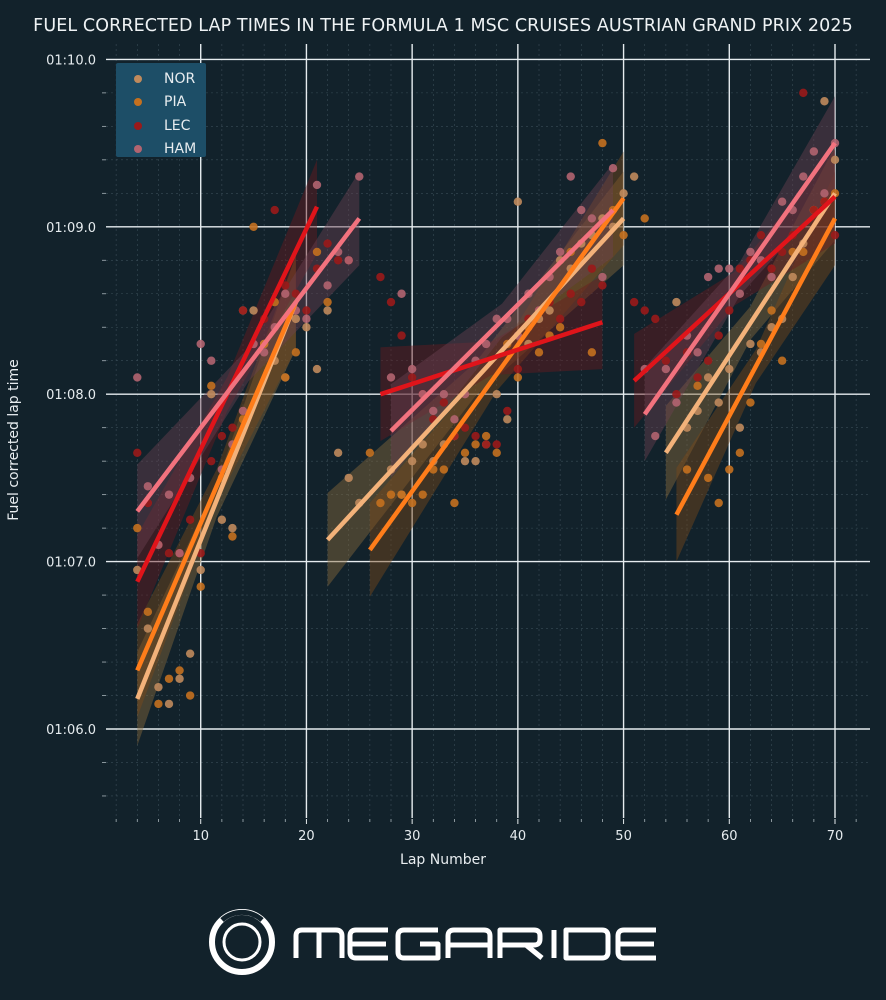 The image size is (886, 1000). I want to click on fit-line-lec, so click(491, 358).